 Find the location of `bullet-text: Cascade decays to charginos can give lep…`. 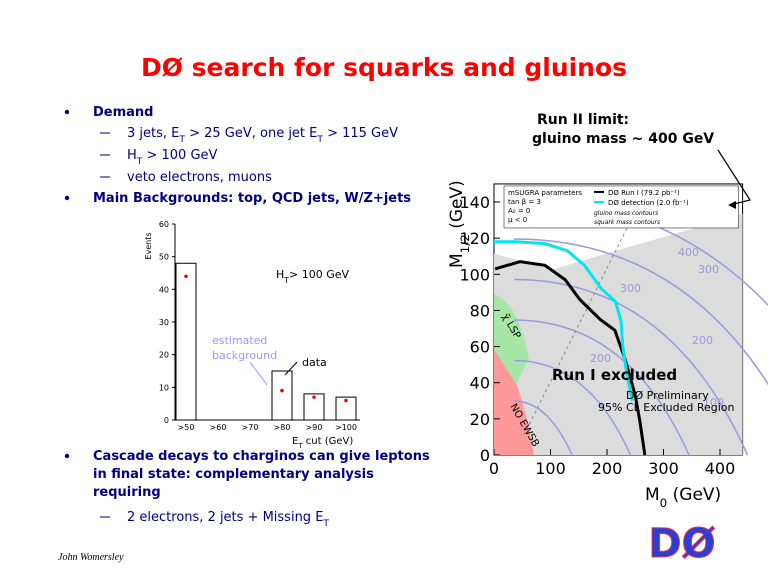

bullet-text: Cascade decays to charginos can give lep… is located at coordinates (261, 456).